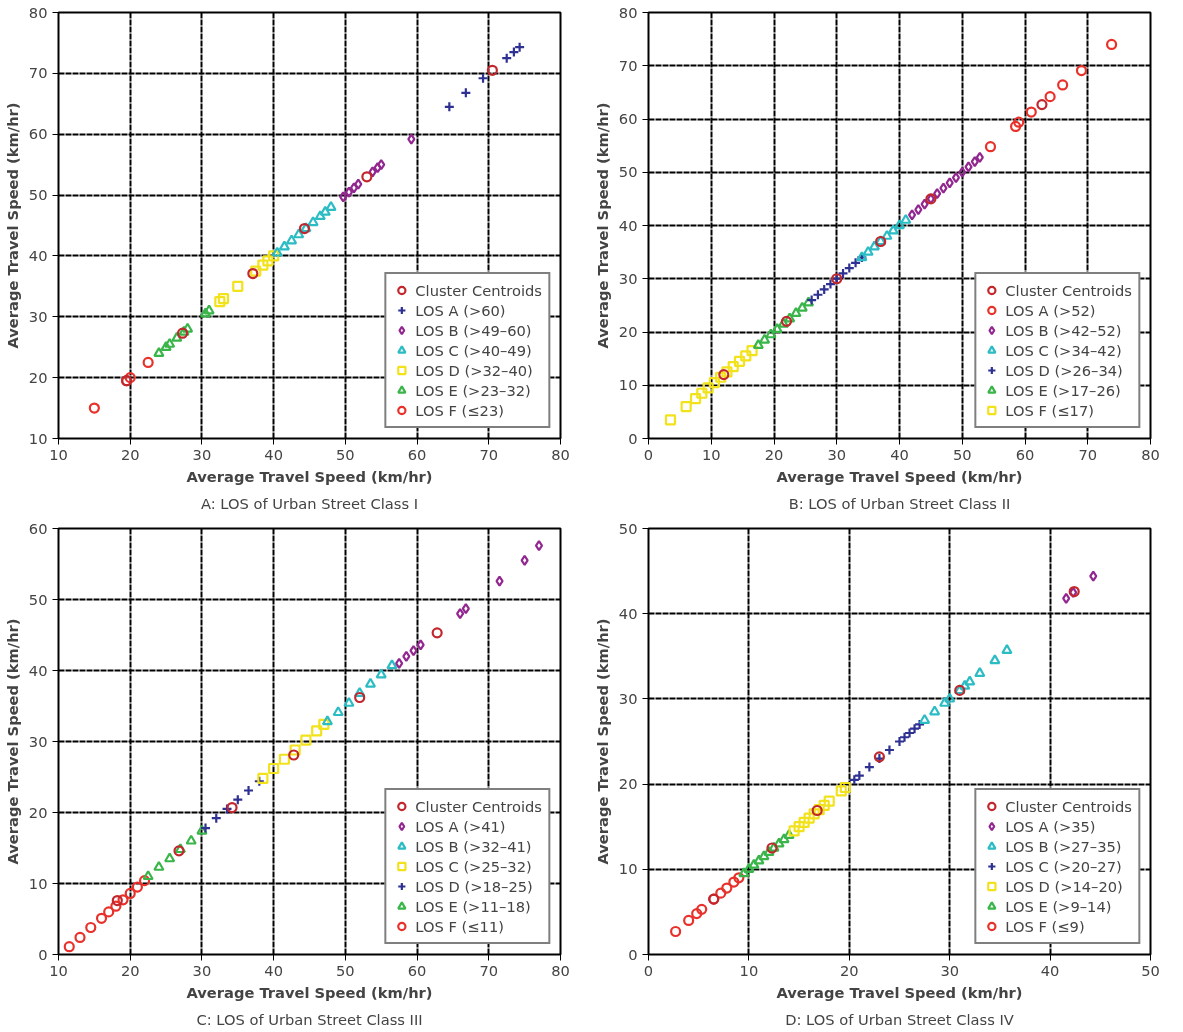  I want to click on legend-label: LOS B (>27–35), so click(1063, 846).